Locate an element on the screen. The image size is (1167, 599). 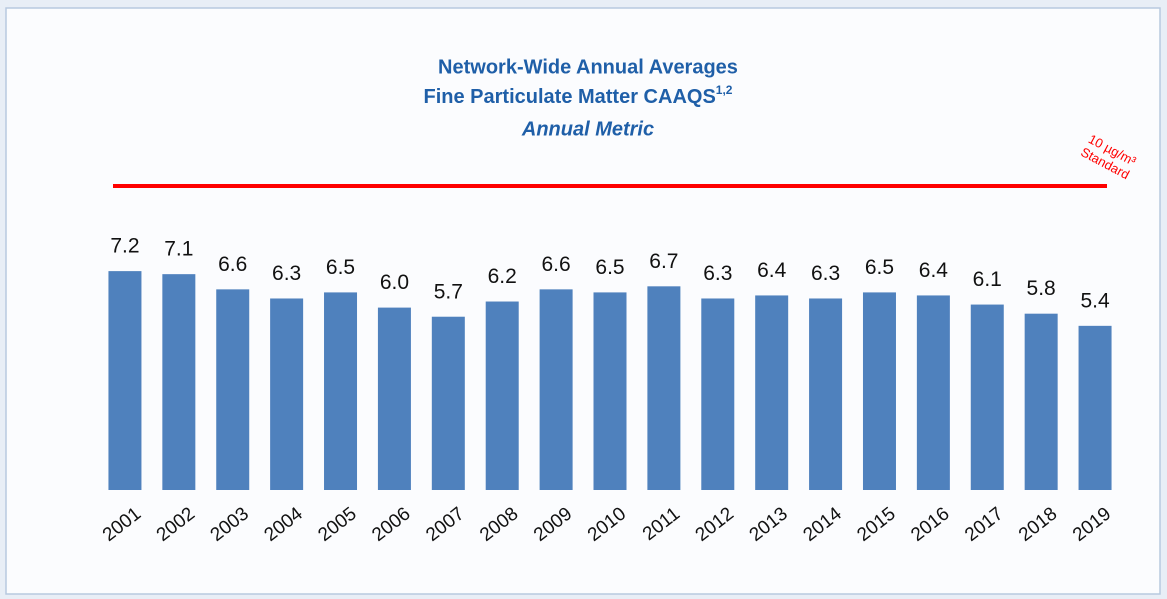
data-label: 6.7 is located at coordinates (663, 261).